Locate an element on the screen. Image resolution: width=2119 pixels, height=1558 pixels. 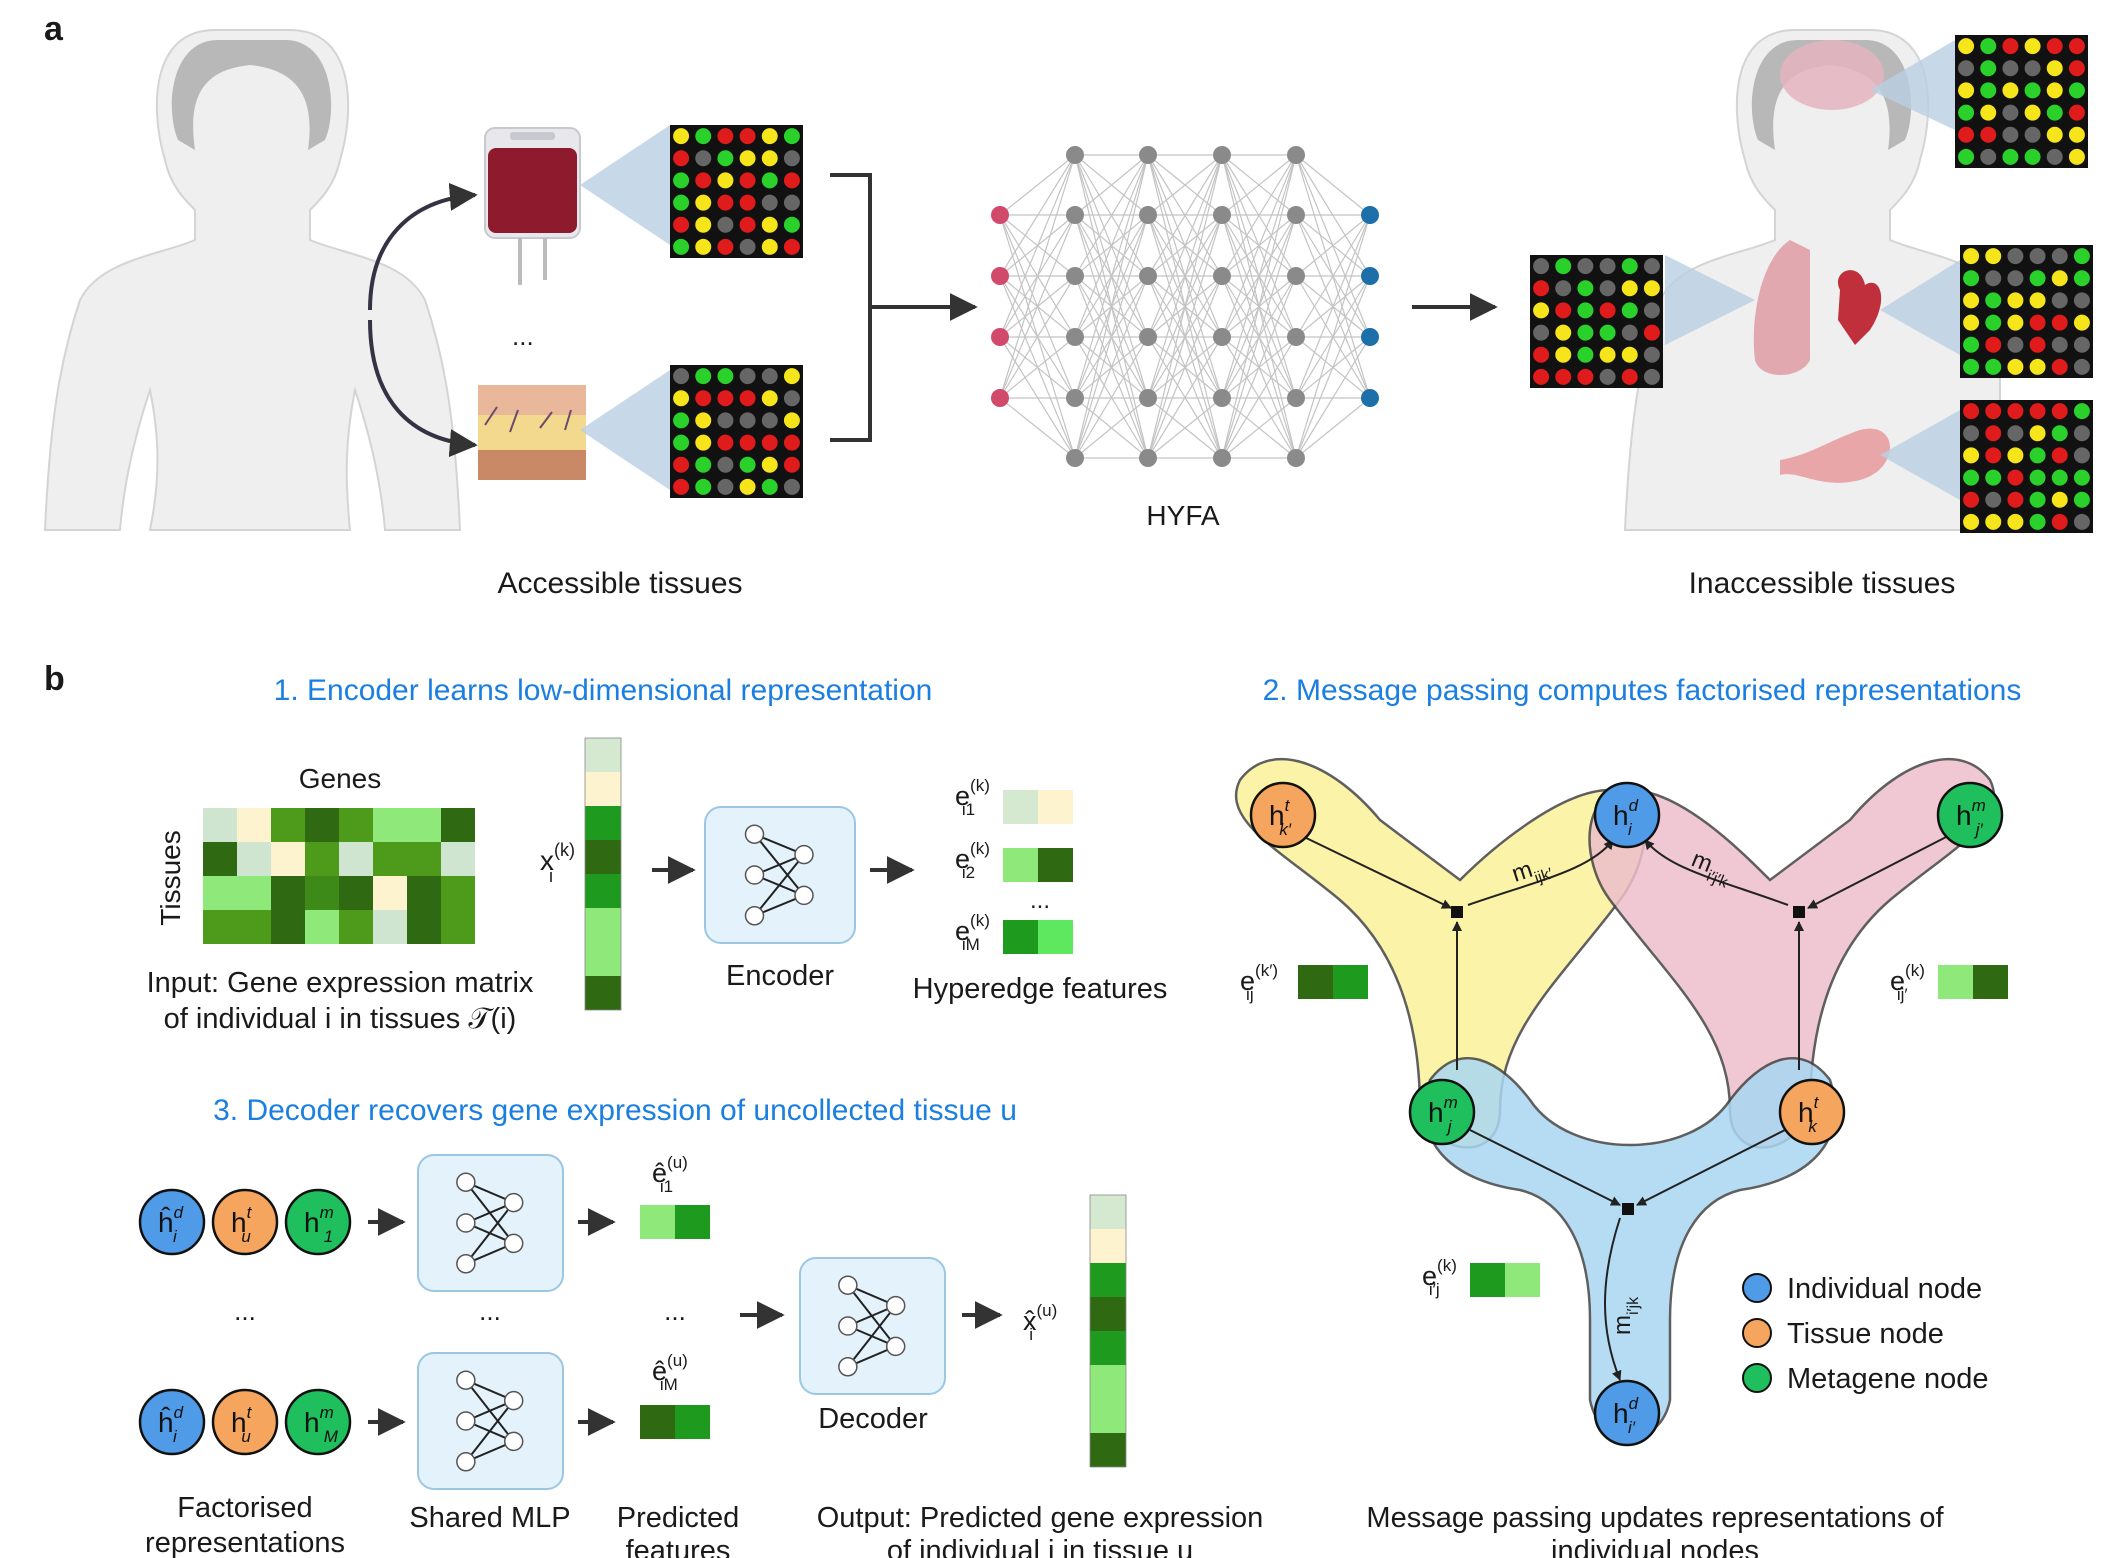
individual-node-i-prime: hd i′ is located at coordinates (1627, 1413).